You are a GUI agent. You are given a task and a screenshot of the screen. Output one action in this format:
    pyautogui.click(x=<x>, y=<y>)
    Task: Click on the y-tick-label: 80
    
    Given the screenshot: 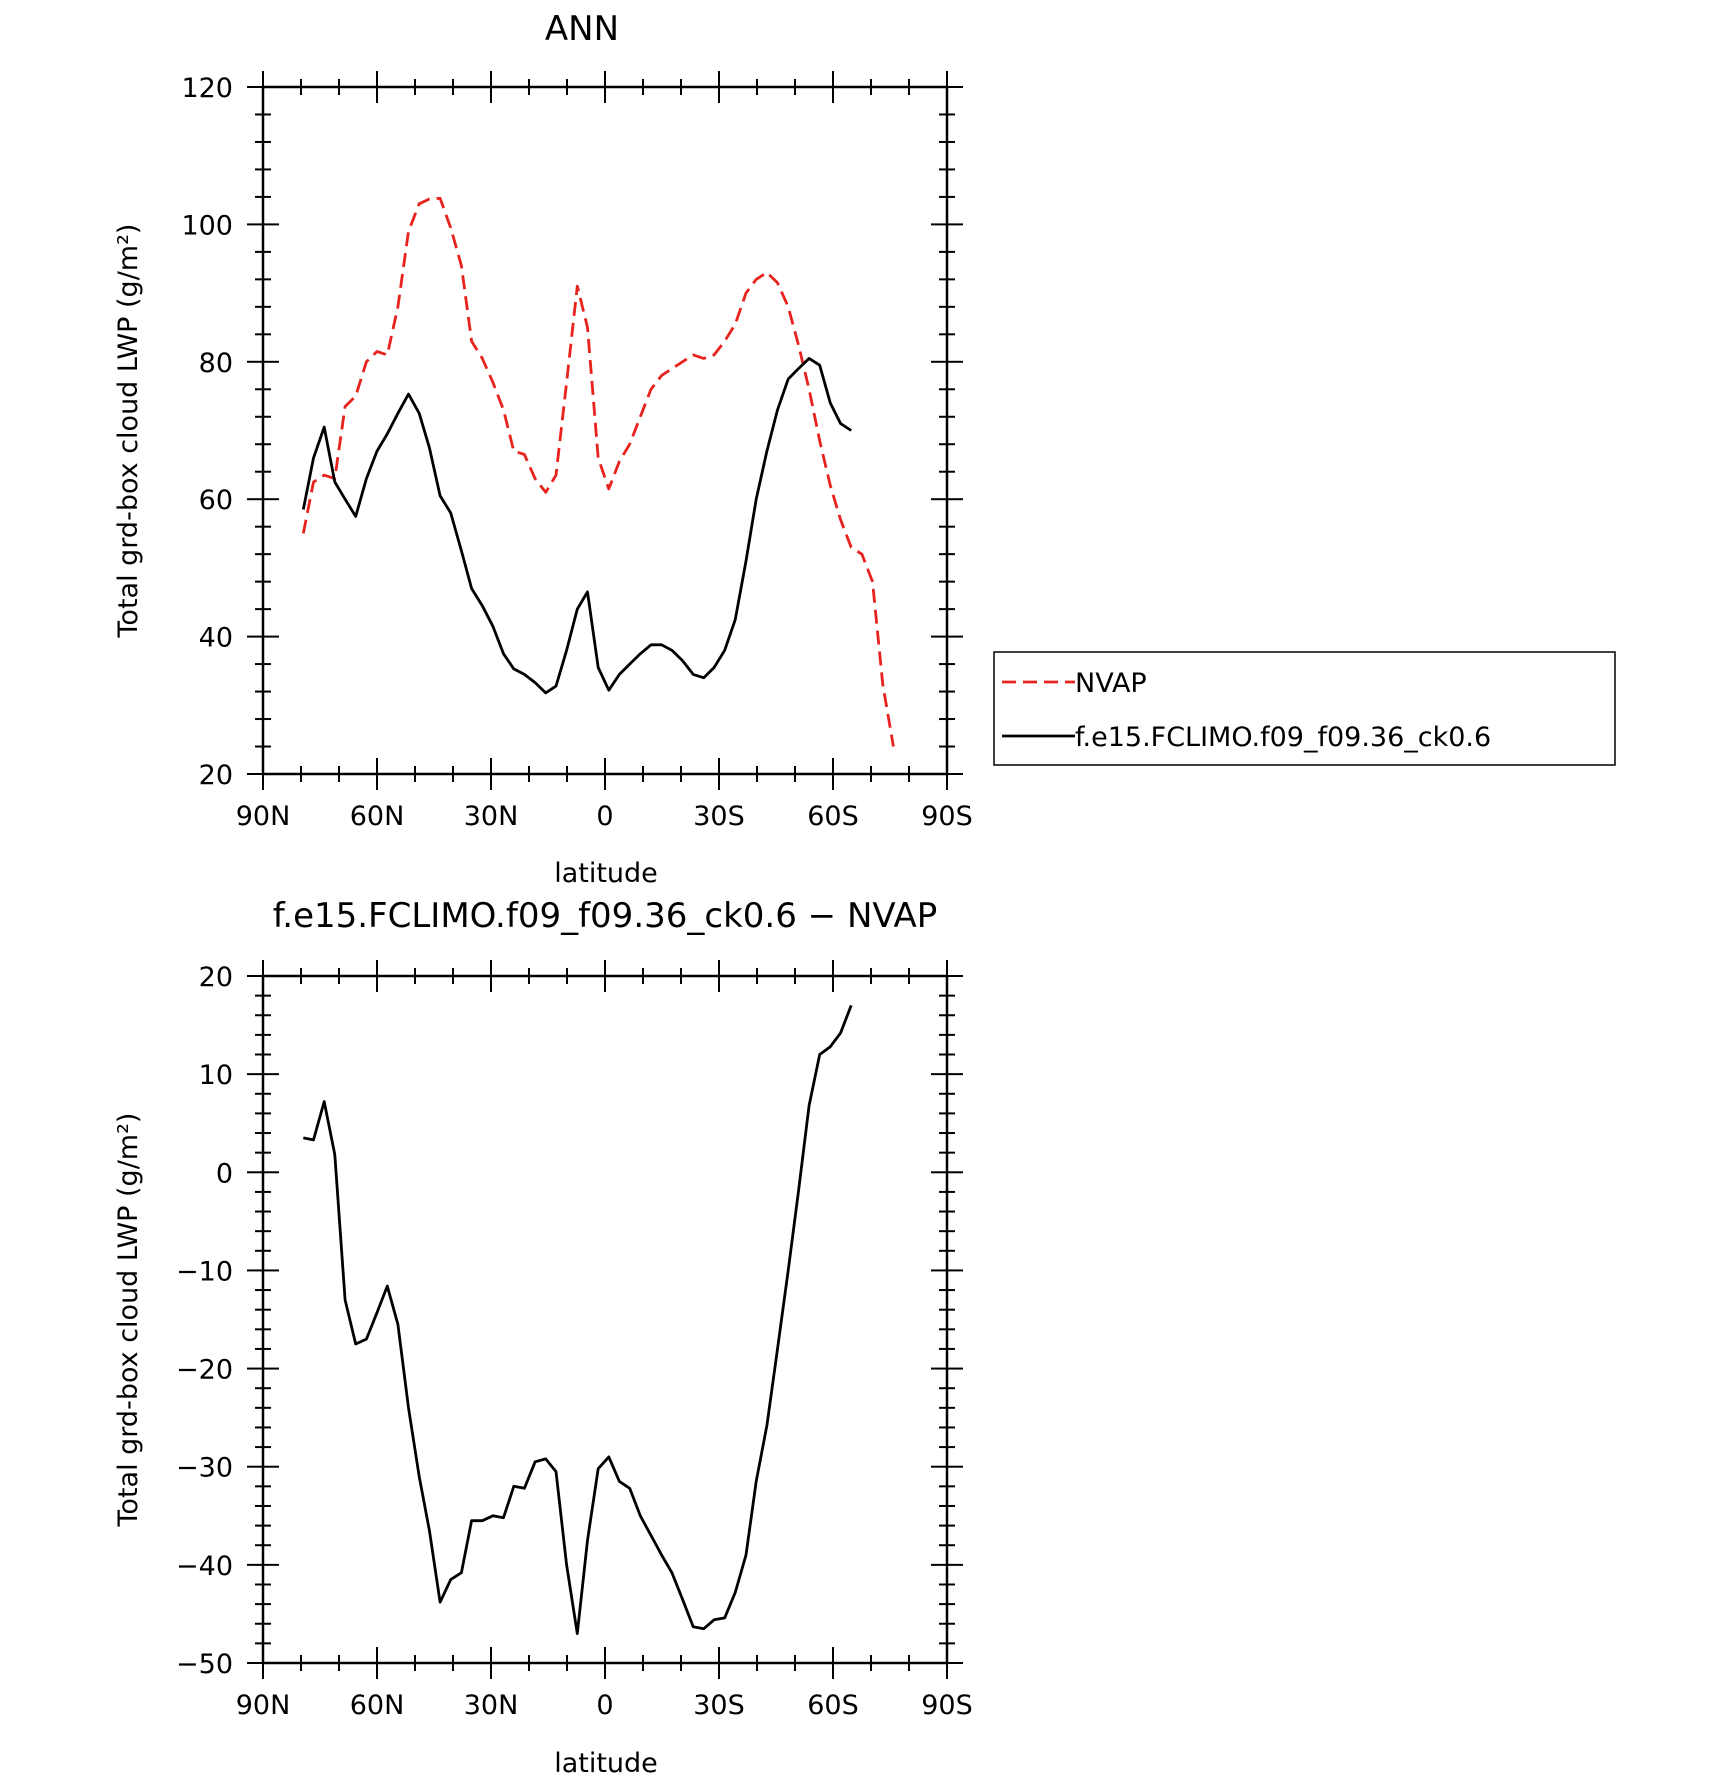 What is the action you would take?
    pyautogui.click(x=216, y=363)
    